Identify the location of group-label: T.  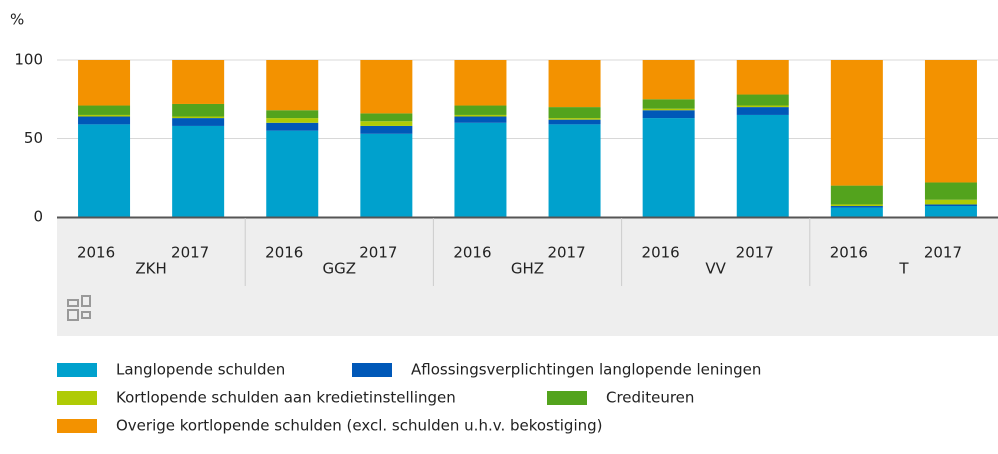
(903, 269).